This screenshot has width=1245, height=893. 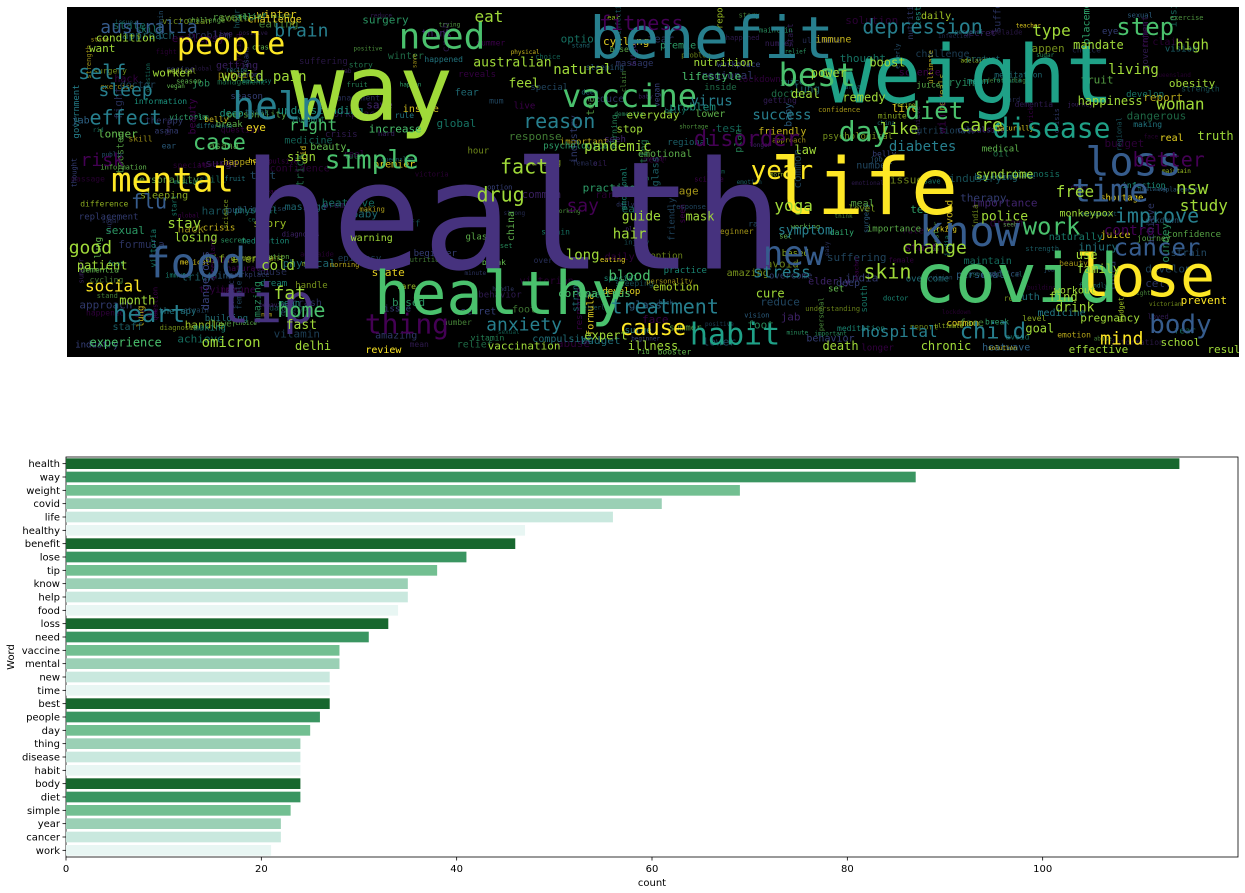 What do you see at coordinates (342, 206) in the screenshot?
I see `cloud-filler-word: premier` at bounding box center [342, 206].